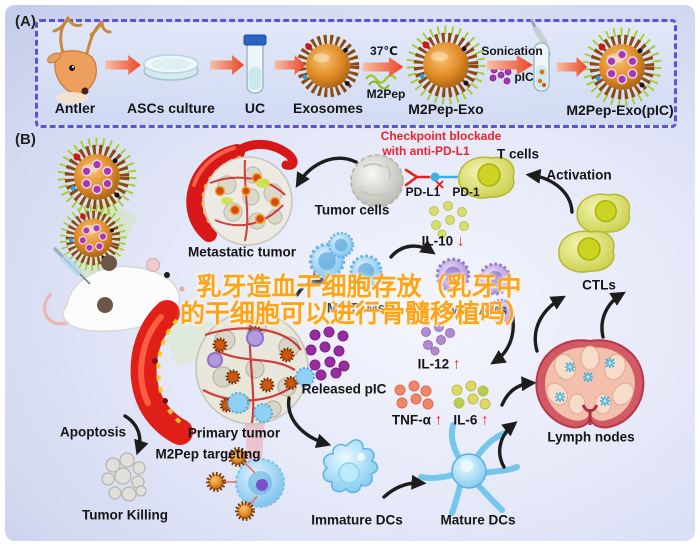 This screenshot has width=700, height=547. What do you see at coordinates (242, 192) in the screenshot?
I see `metastatic-tumor-icon` at bounding box center [242, 192].